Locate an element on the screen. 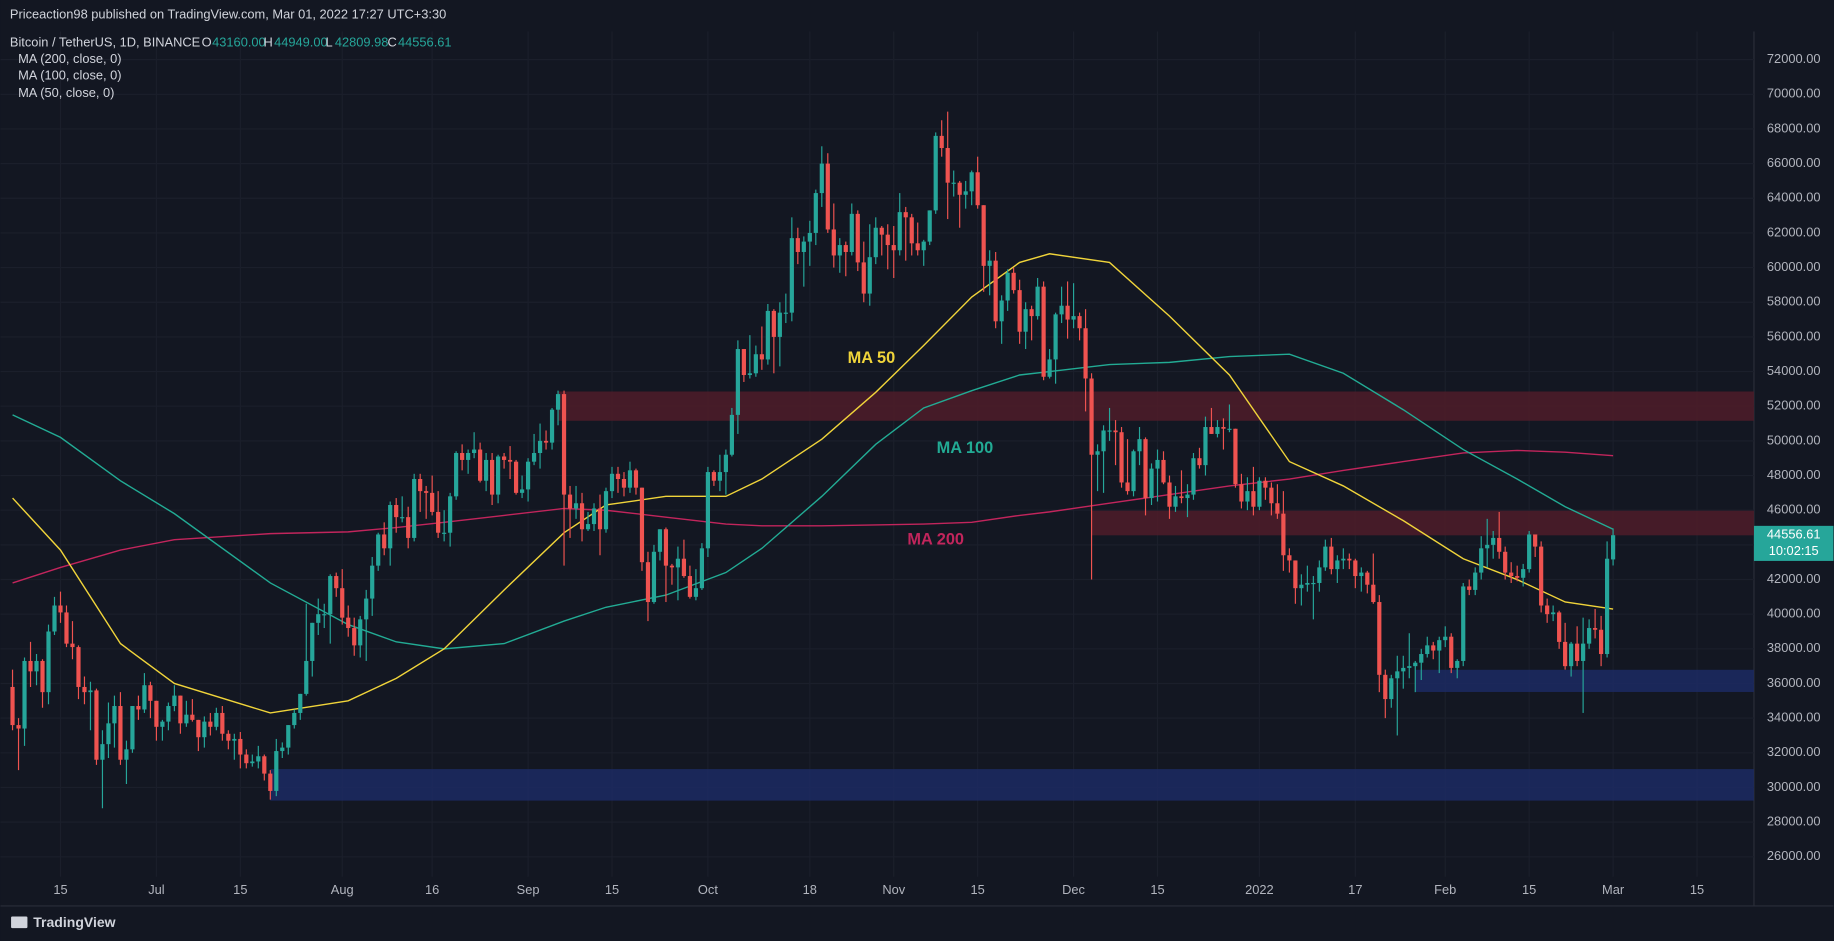 Image resolution: width=1834 pixels, height=941 pixels. y-tick-label: 40000.00 is located at coordinates (1794, 613).